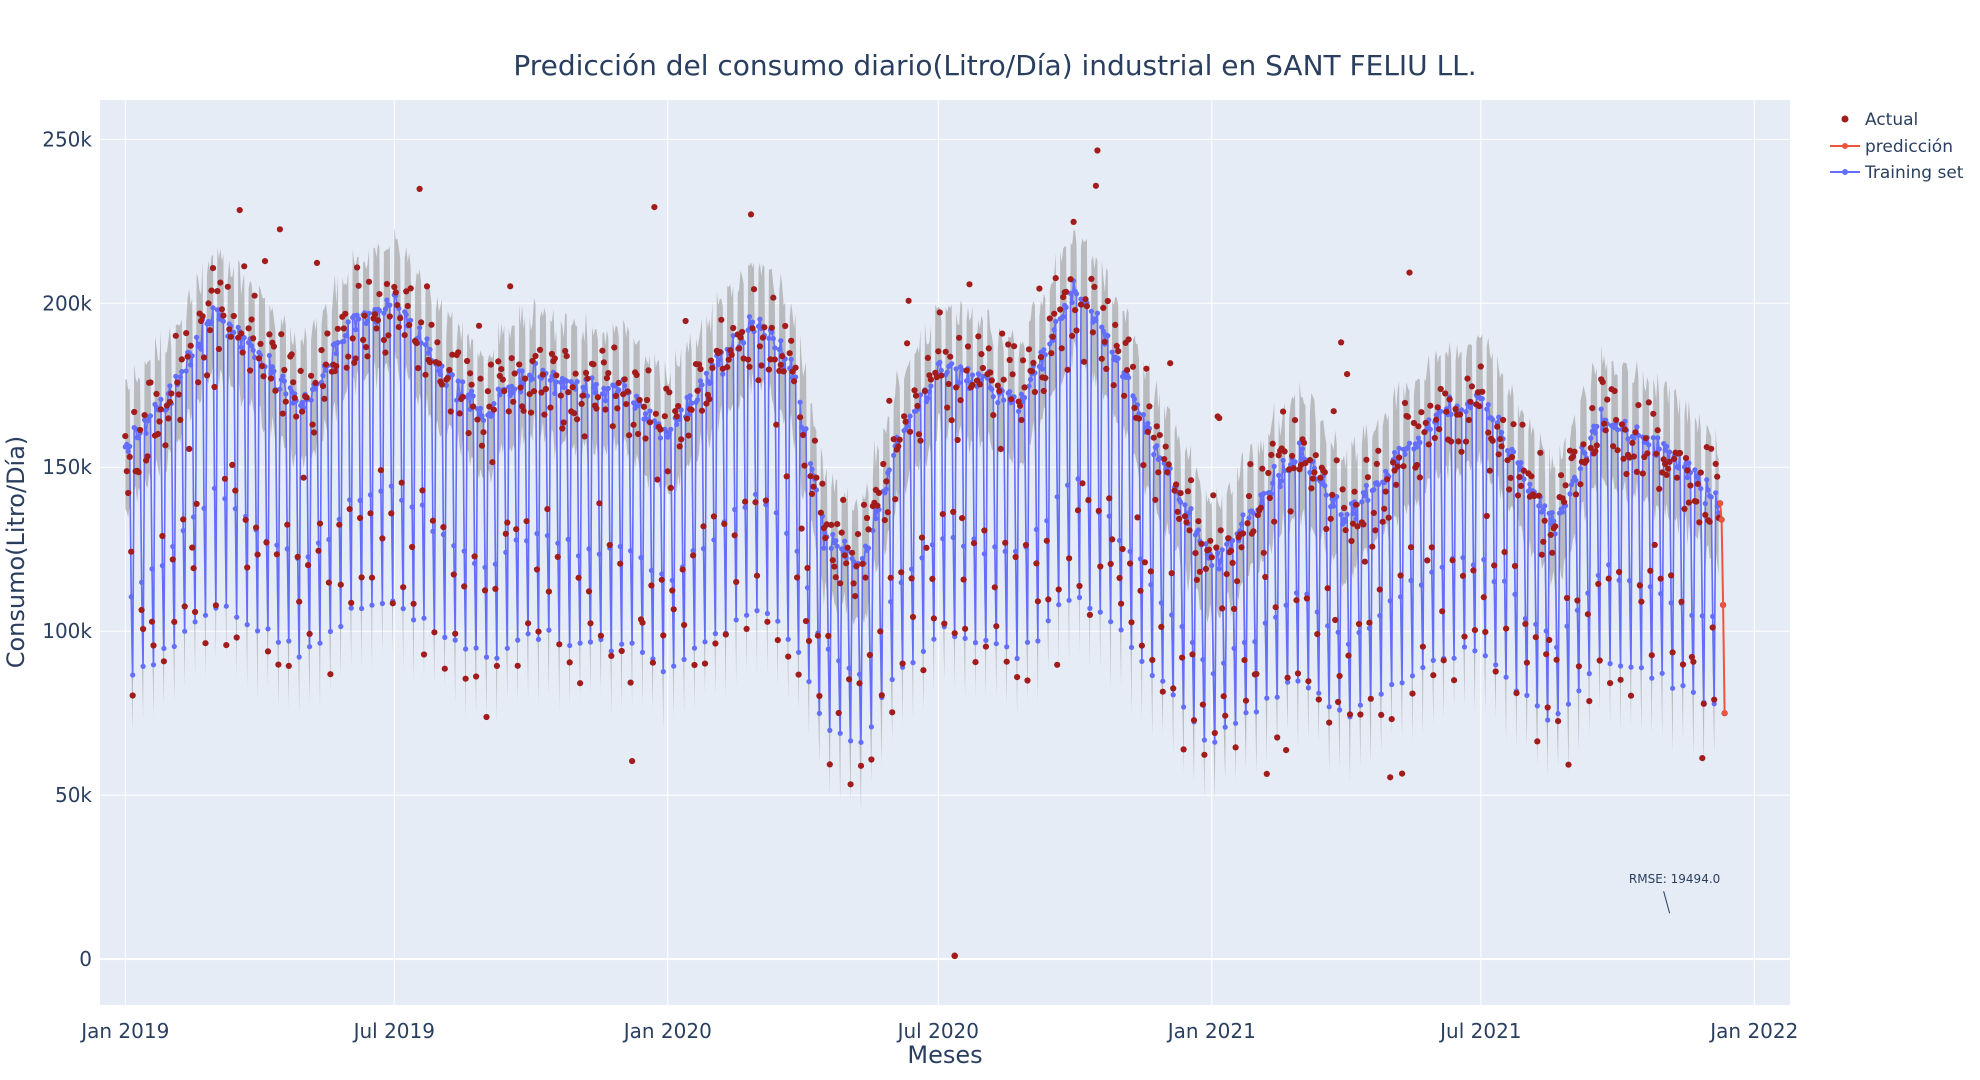 Image resolution: width=1980 pixels, height=1080 pixels. Describe the element at coordinates (1880, 120) in the screenshot. I see `legend-item-actual: Actual` at that location.